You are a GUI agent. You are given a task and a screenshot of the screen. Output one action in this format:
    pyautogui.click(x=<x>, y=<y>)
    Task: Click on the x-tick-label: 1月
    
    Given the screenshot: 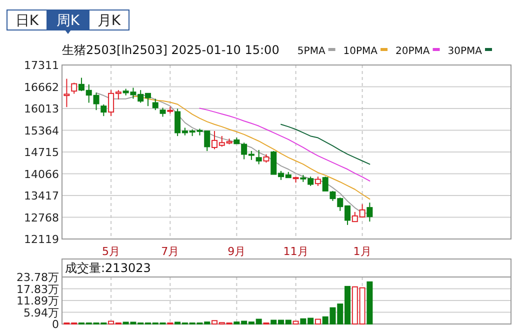 What is the action you would take?
    pyautogui.click(x=362, y=251)
    